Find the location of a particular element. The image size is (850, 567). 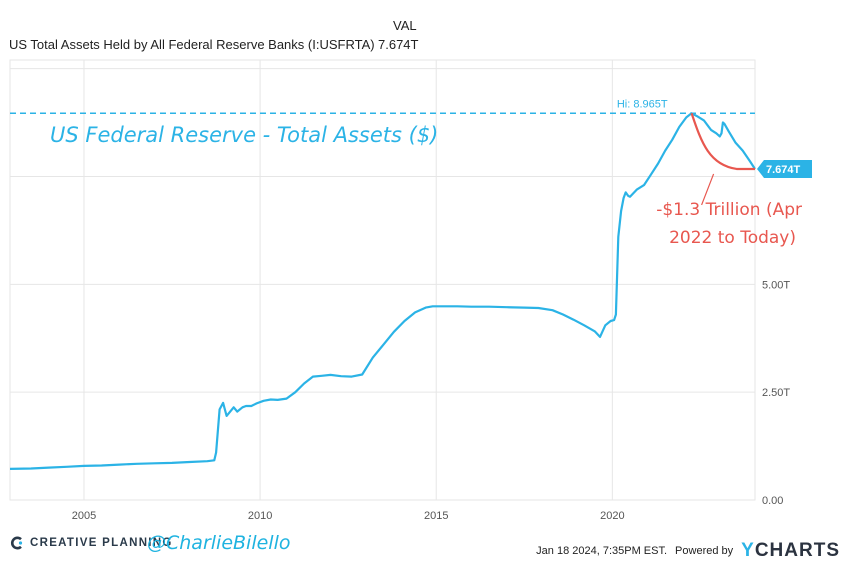

creative-planning-brand: CREATIVE PLANNING is located at coordinates (91, 543).